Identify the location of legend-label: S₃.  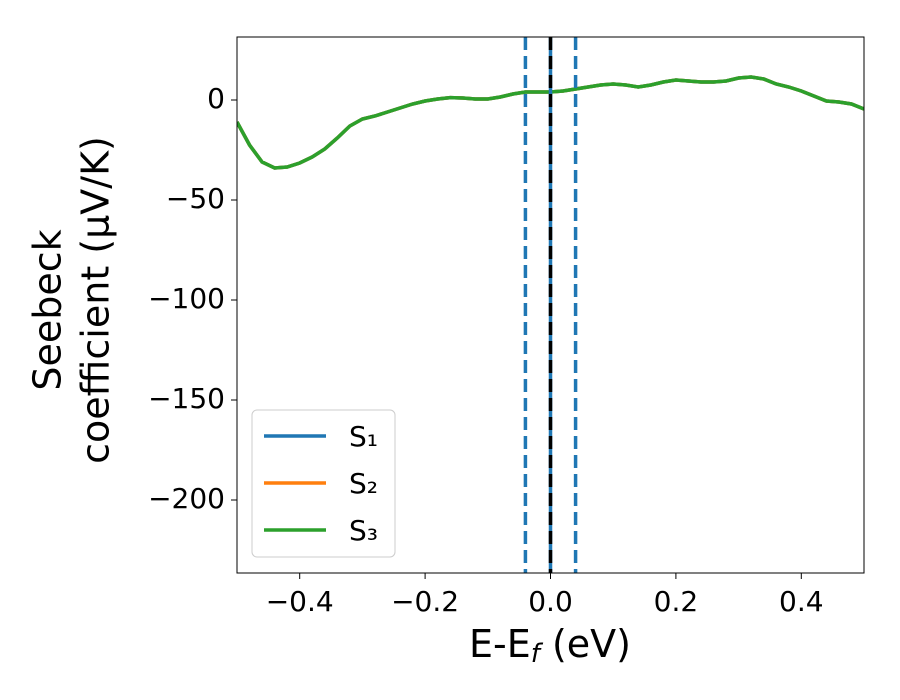
(363, 530).